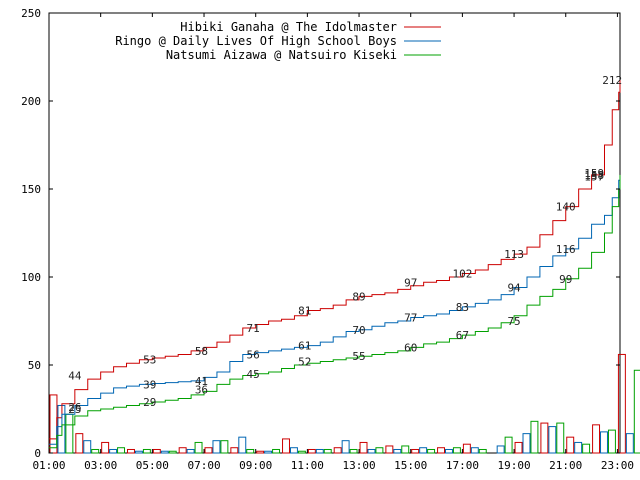 This screenshot has width=640, height=480. What do you see at coordinates (358, 356) in the screenshot?
I see `data-label: 55` at bounding box center [358, 356].